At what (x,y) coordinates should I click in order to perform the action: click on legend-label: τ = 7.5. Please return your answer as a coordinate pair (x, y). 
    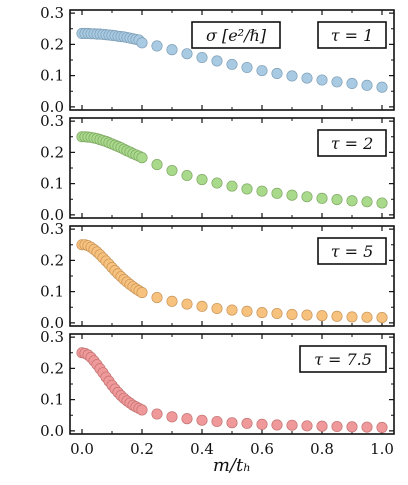
    Looking at the image, I should click on (343, 359).